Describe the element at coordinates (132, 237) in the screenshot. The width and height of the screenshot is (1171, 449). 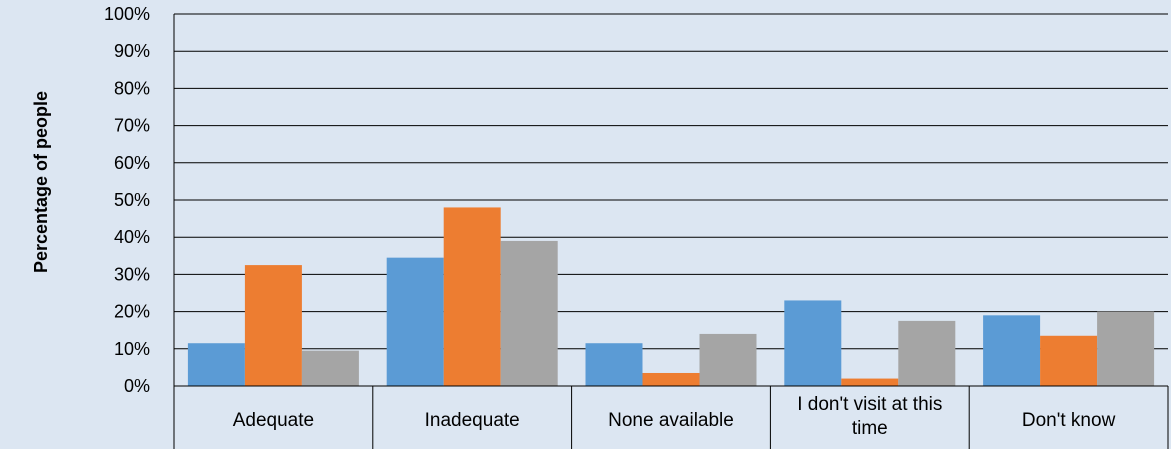
I see `y-tick-label: 40%` at that location.